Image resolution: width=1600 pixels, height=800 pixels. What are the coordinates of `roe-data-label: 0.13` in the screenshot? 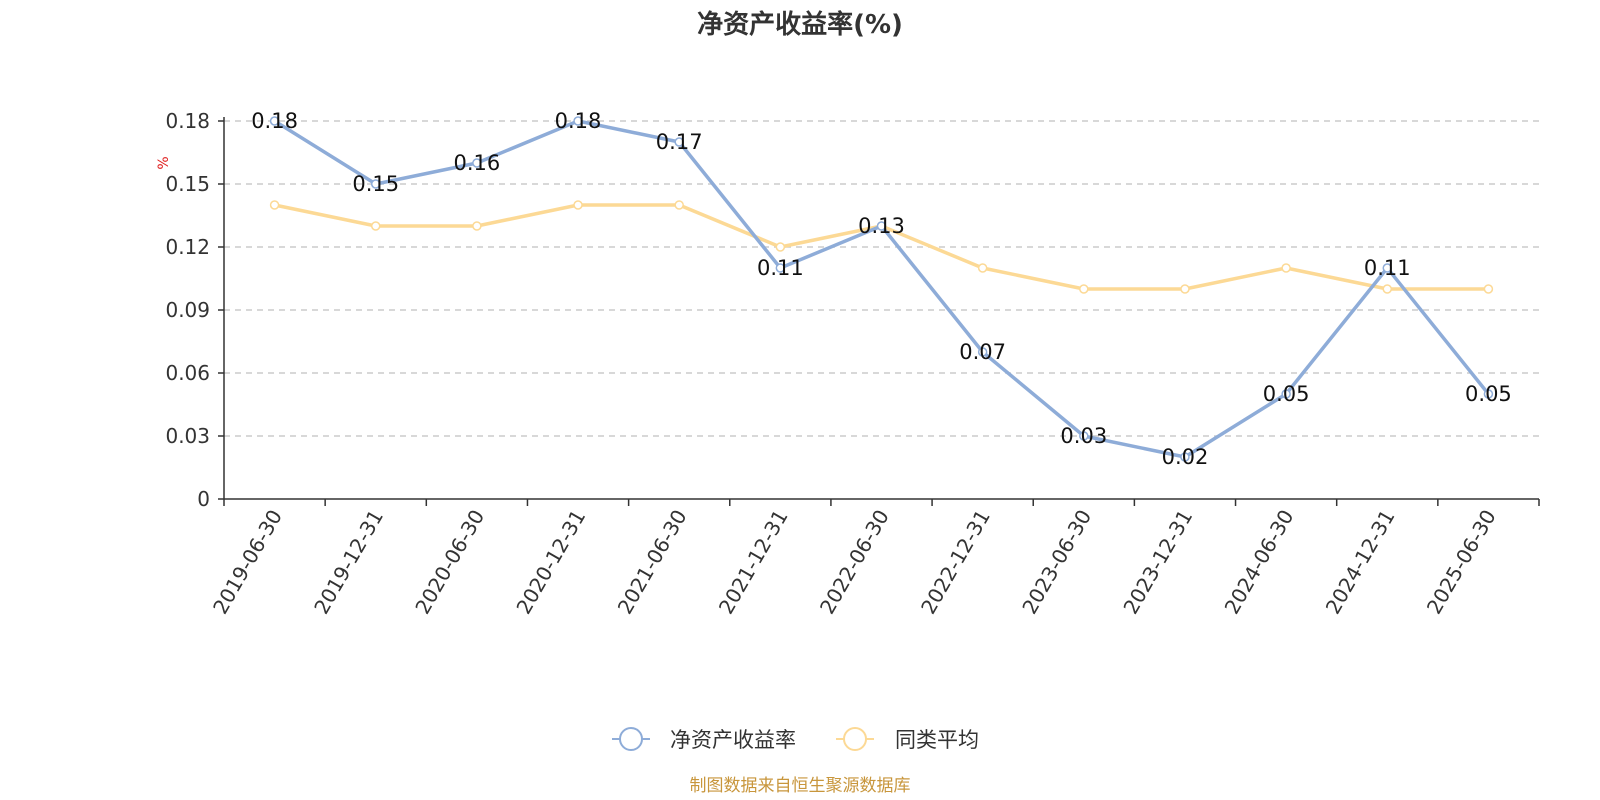 It's located at (881, 226).